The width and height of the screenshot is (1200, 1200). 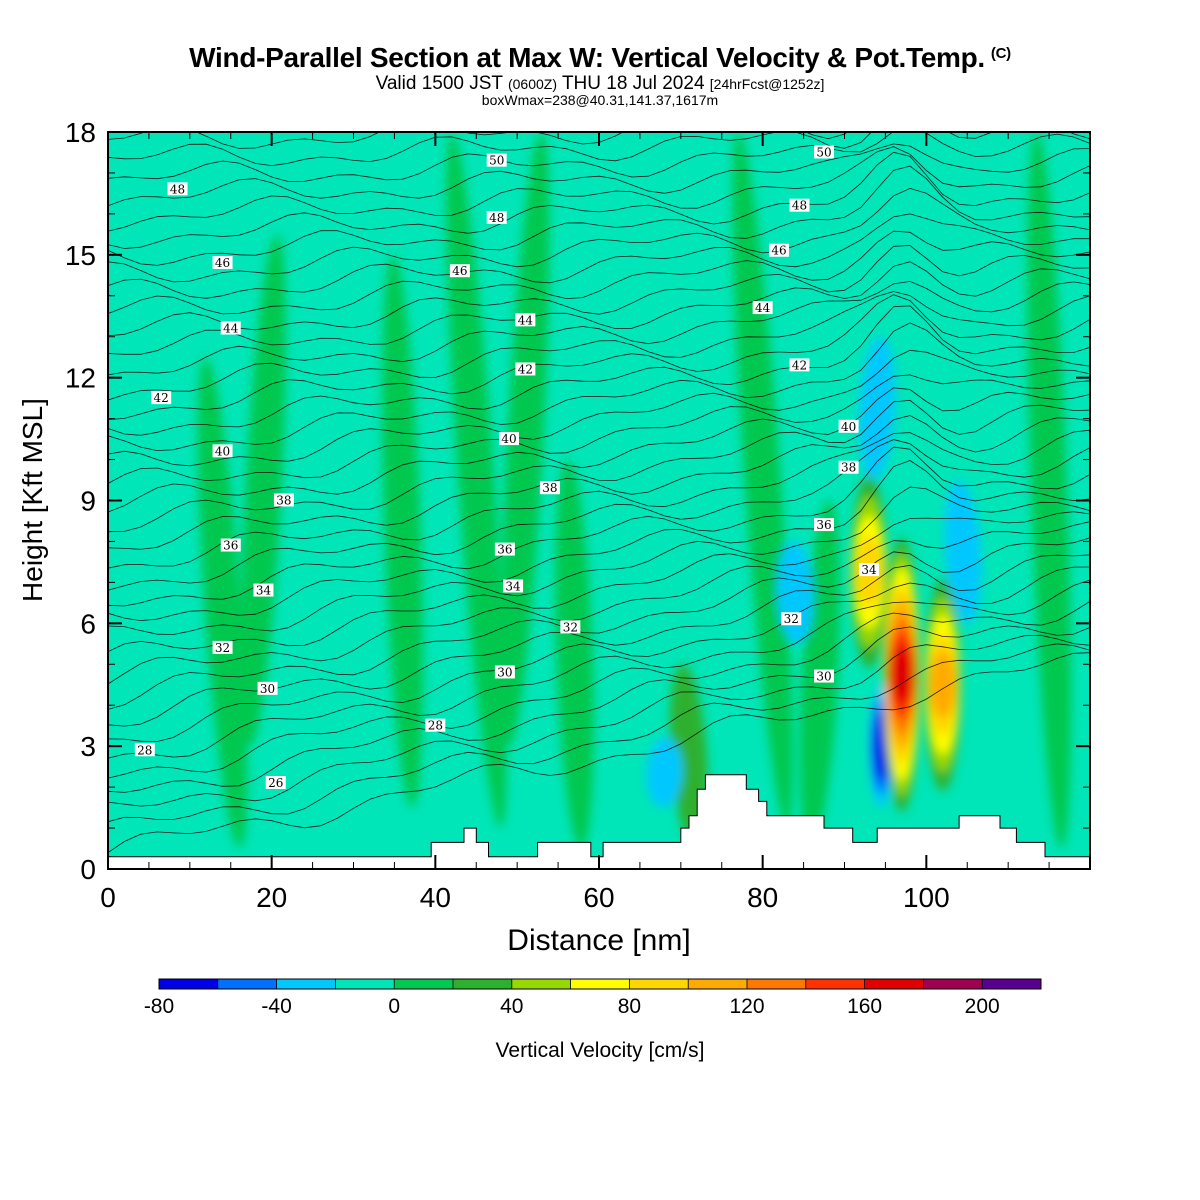 I want to click on svg-text: 44, so click(x=763, y=308).